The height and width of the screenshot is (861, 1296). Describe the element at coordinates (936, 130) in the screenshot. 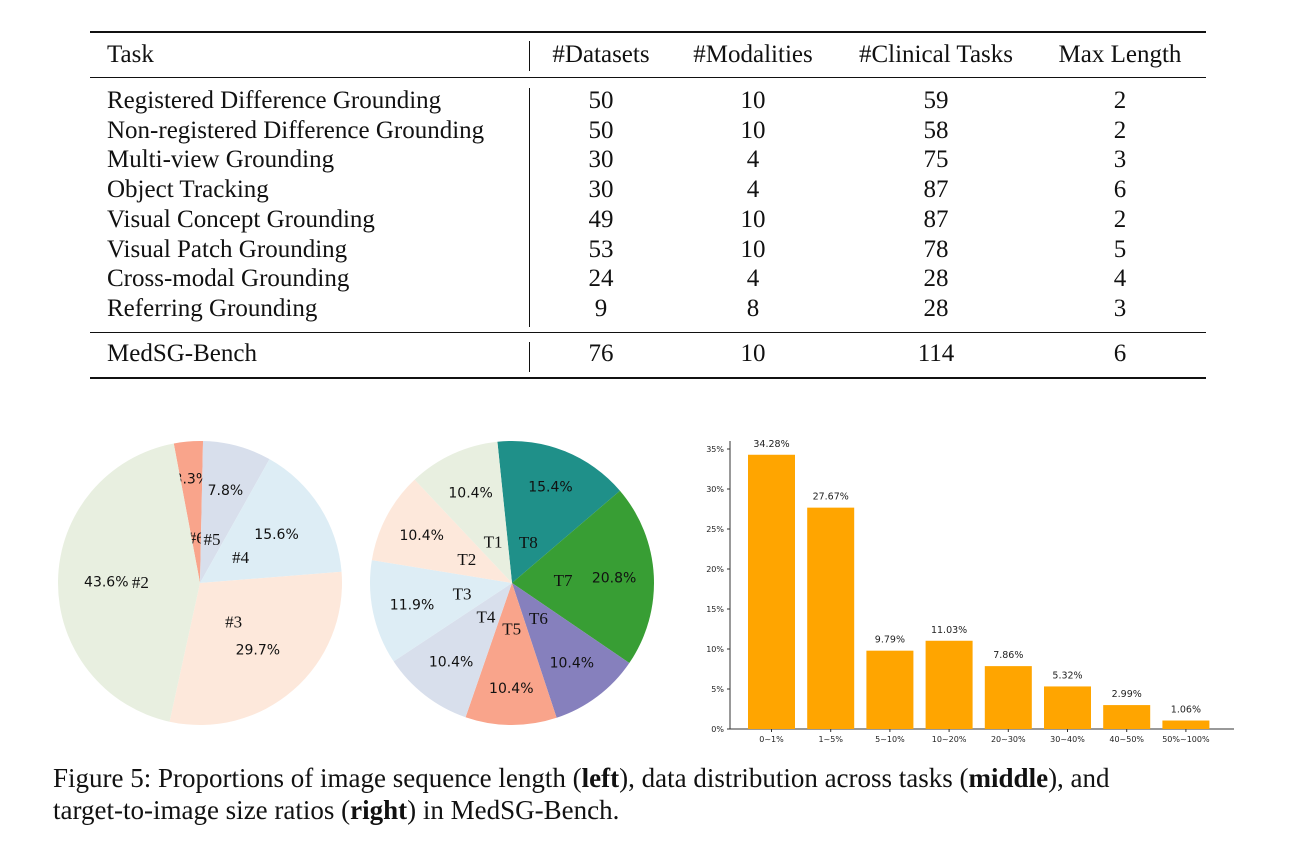

I see `cell-clinical-tasks: 58` at that location.